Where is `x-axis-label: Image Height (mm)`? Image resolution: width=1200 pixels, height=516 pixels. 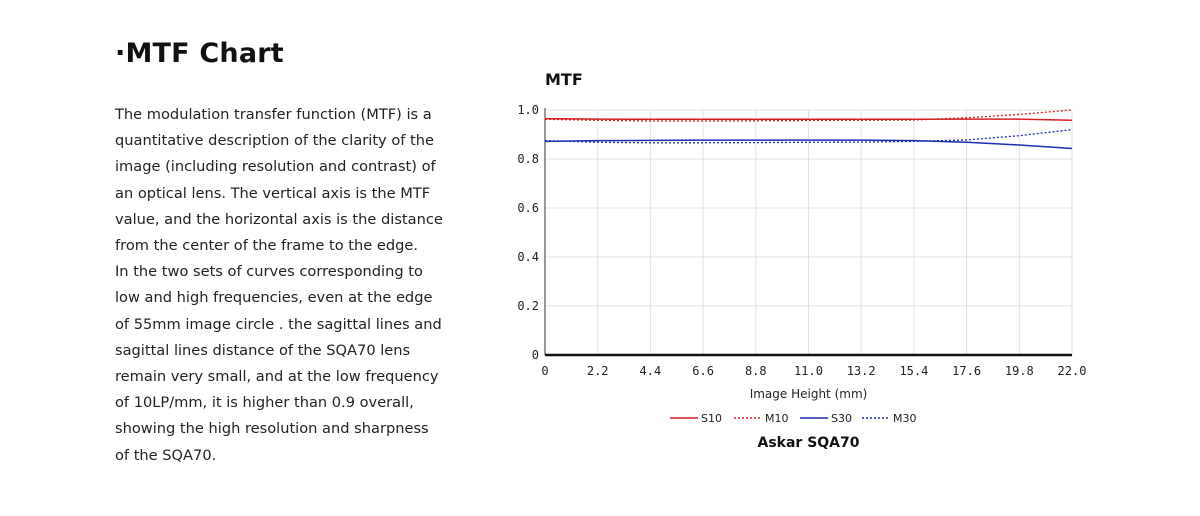
x-axis-label: Image Height (mm) is located at coordinates (809, 394).